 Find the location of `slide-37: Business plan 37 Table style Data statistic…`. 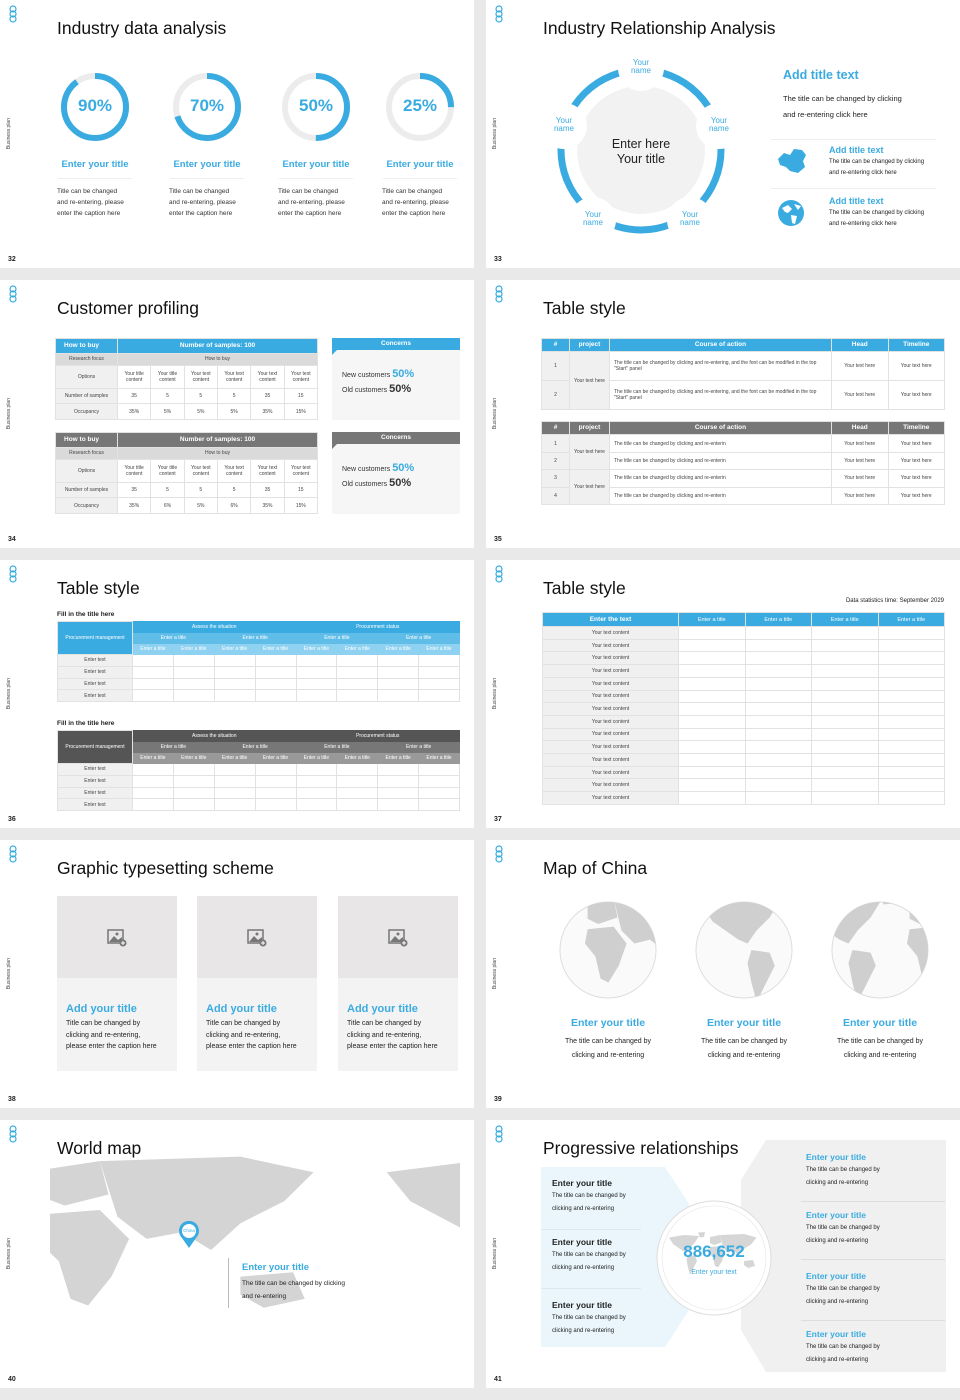

slide-37: Business plan 37 Table style Data statistic… is located at coordinates (723, 694).